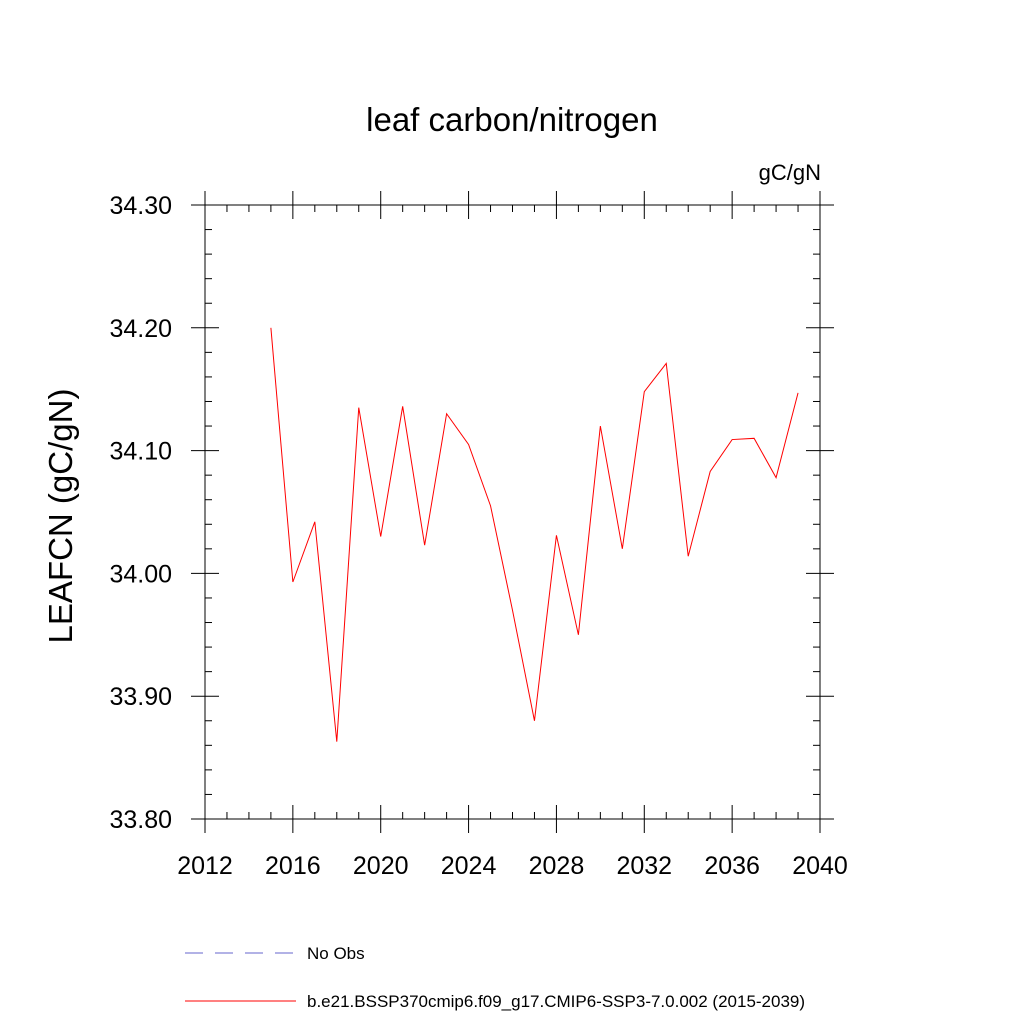 This screenshot has width=1024, height=1024. Describe the element at coordinates (469, 866) in the screenshot. I see `x-tick-label: 2024` at that location.